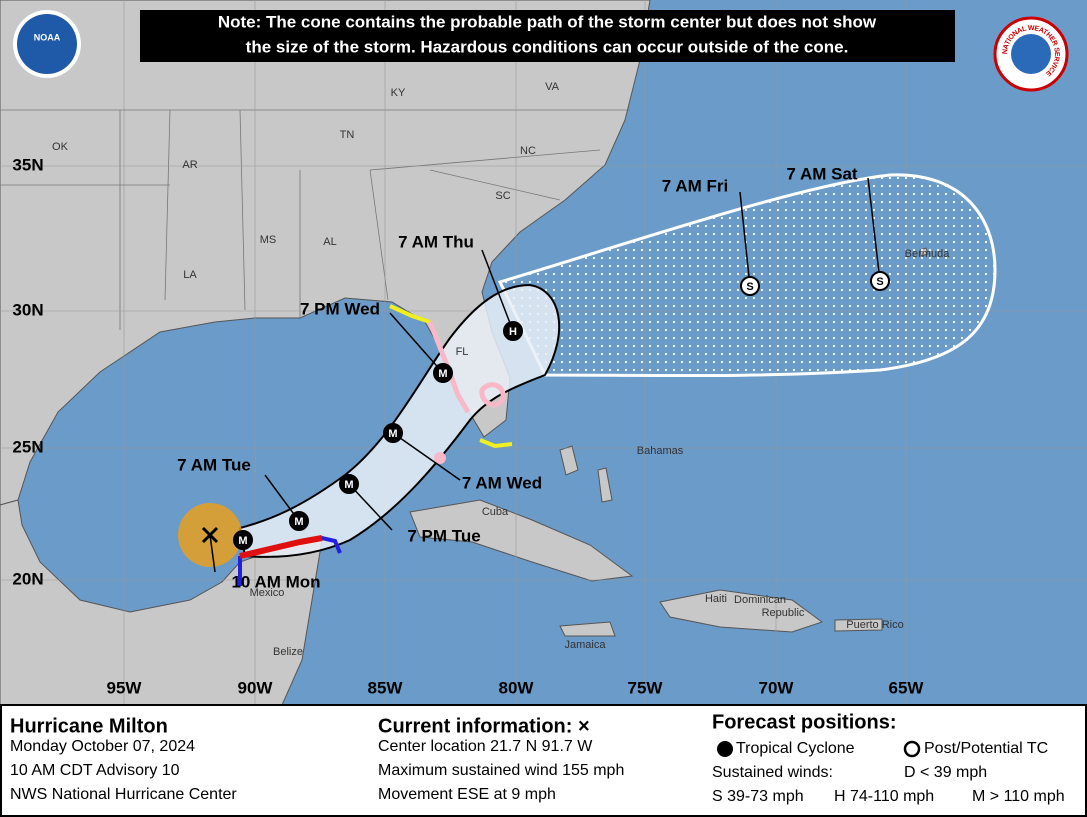 The image size is (1087, 817). What do you see at coordinates (660, 451) in the screenshot?
I see `place-label: Bahamas` at bounding box center [660, 451].